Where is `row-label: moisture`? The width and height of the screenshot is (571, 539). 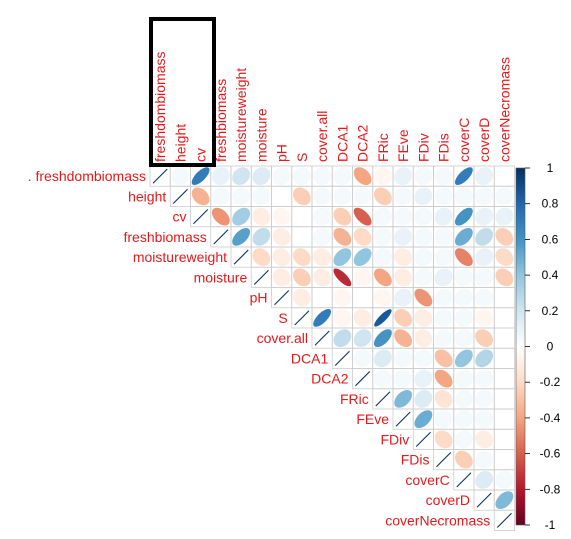 row-label: moisture is located at coordinates (221, 277).